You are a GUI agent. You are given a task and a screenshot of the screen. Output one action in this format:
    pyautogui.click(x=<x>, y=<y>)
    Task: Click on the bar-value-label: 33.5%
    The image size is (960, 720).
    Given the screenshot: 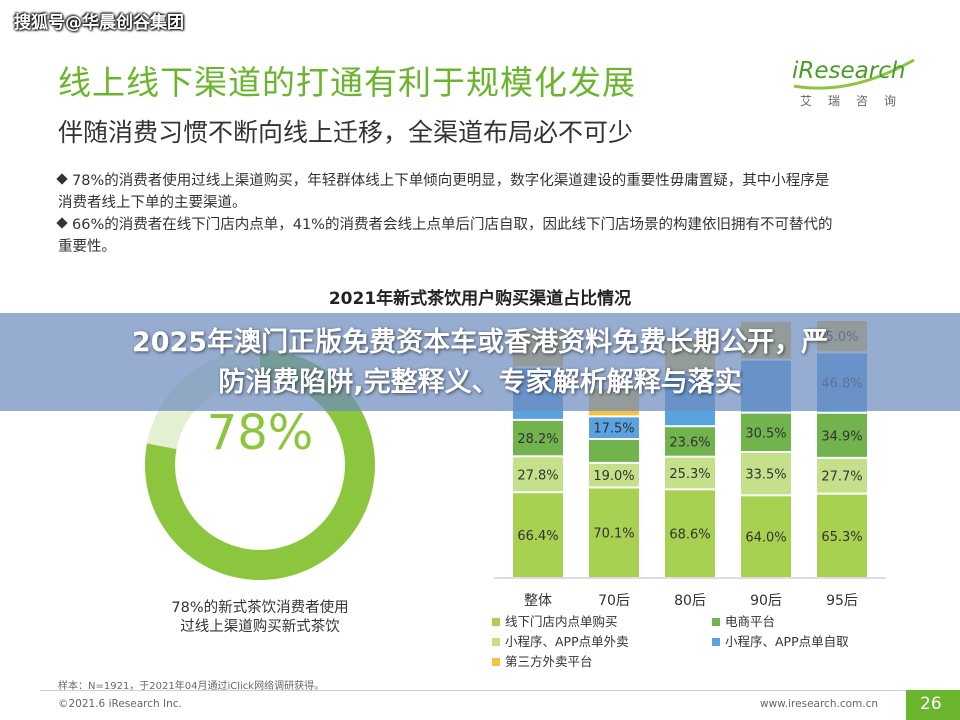 What is the action you would take?
    pyautogui.click(x=765, y=475)
    